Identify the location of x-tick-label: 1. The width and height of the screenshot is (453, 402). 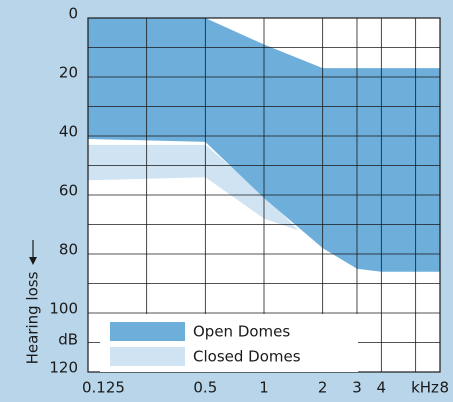
(264, 388).